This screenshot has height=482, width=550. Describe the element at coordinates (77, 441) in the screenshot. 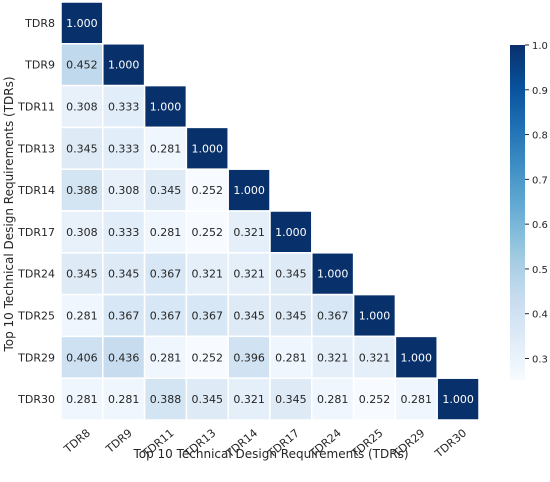

I see `x-tick-label: TDR8` at that location.